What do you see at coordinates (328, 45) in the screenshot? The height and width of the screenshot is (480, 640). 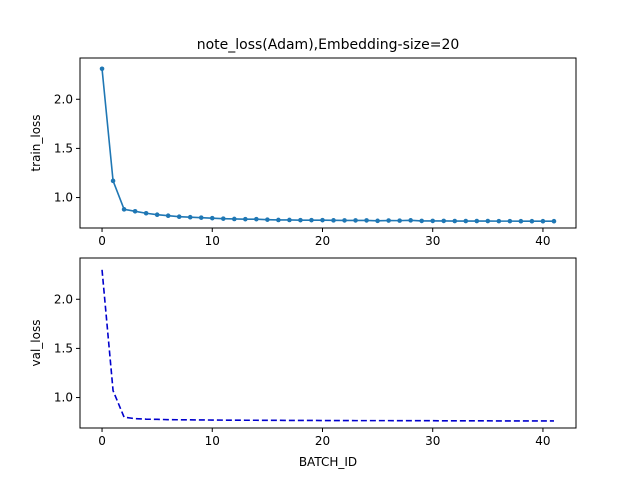 I see `chart-title: note_loss(Adam),Embedding-size=20` at bounding box center [328, 45].